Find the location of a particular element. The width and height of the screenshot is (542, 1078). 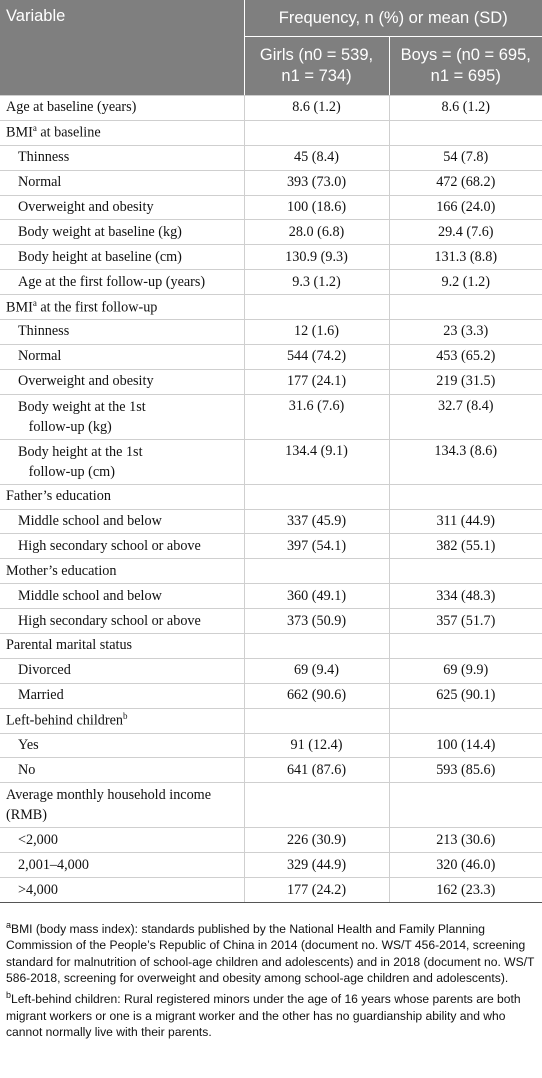

row-label: Mother’s education is located at coordinates (122, 571).